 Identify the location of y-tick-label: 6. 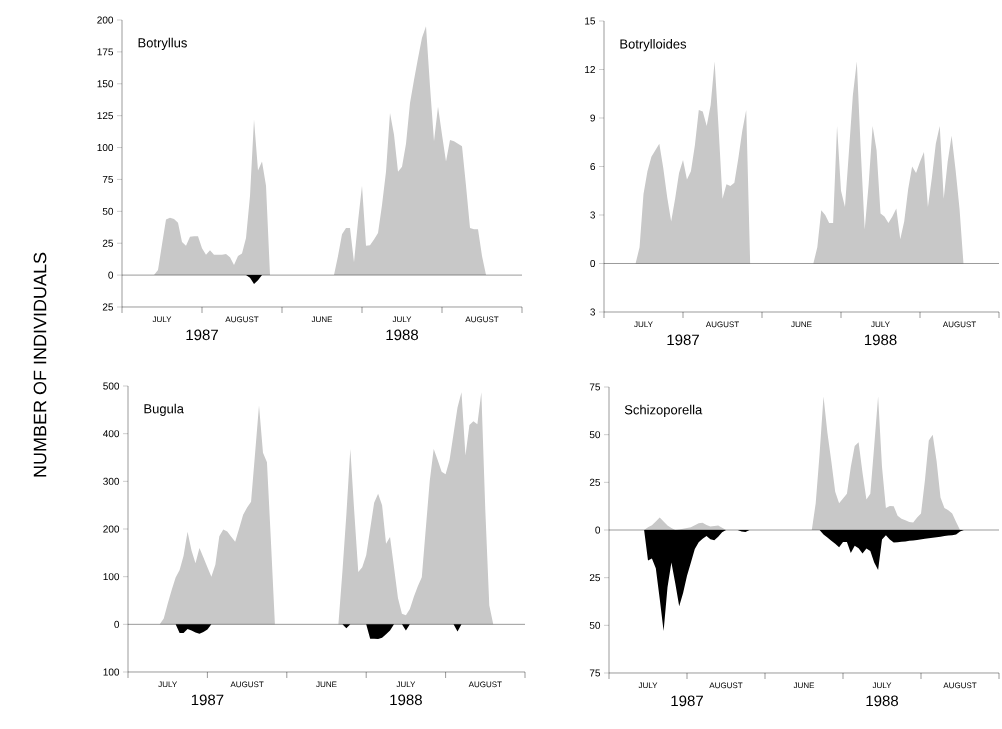
(593, 166).